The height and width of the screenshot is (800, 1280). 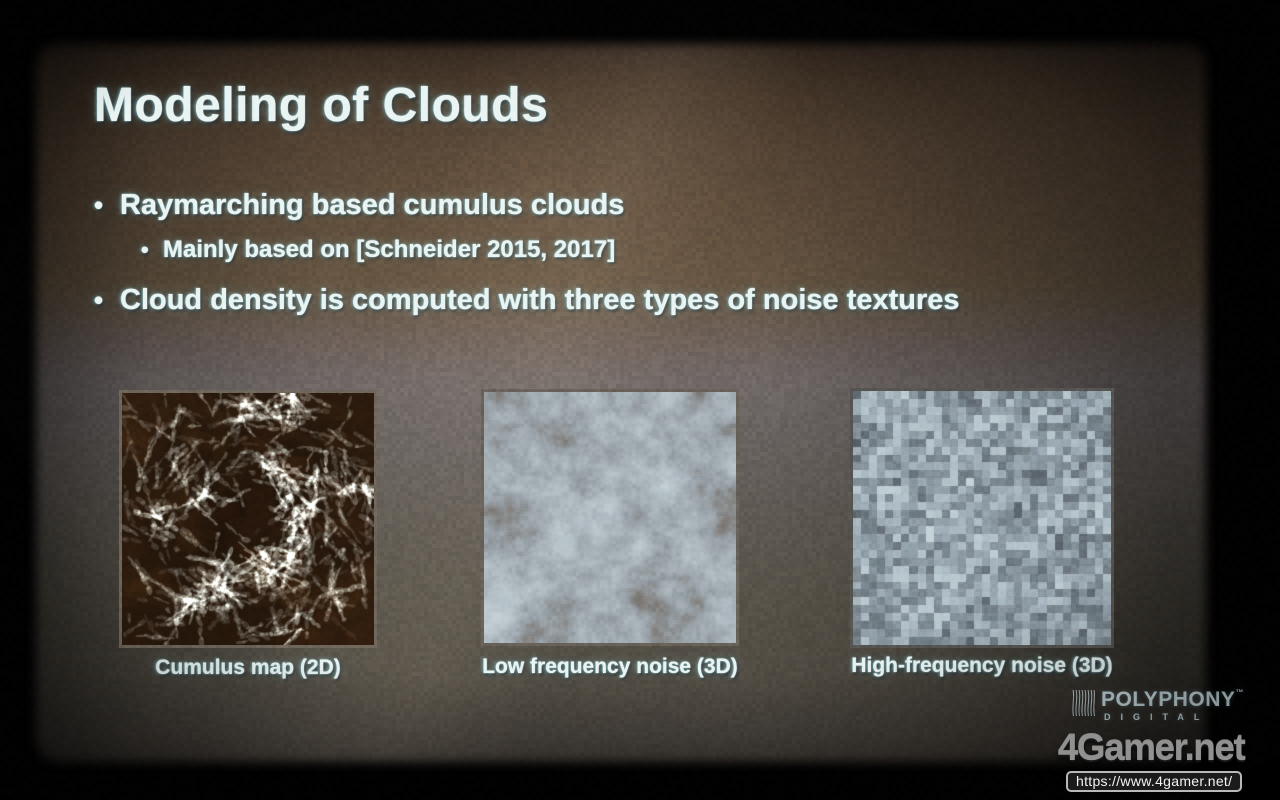 I want to click on polyphony-trademark: ™, so click(x=1239, y=692).